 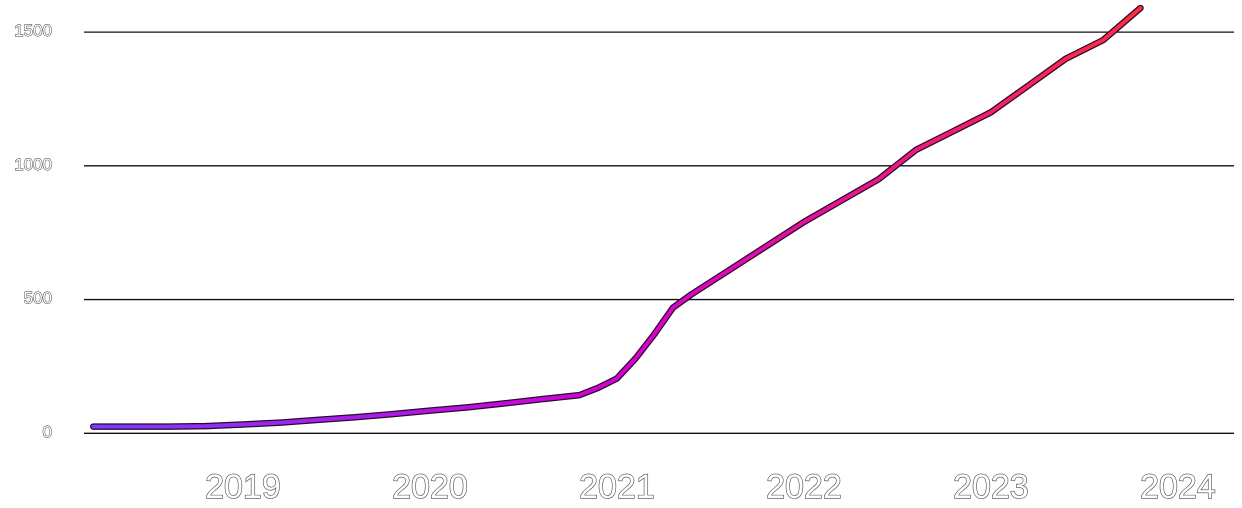 What do you see at coordinates (804, 487) in the screenshot?
I see `x-tick-label-2022: 2022` at bounding box center [804, 487].